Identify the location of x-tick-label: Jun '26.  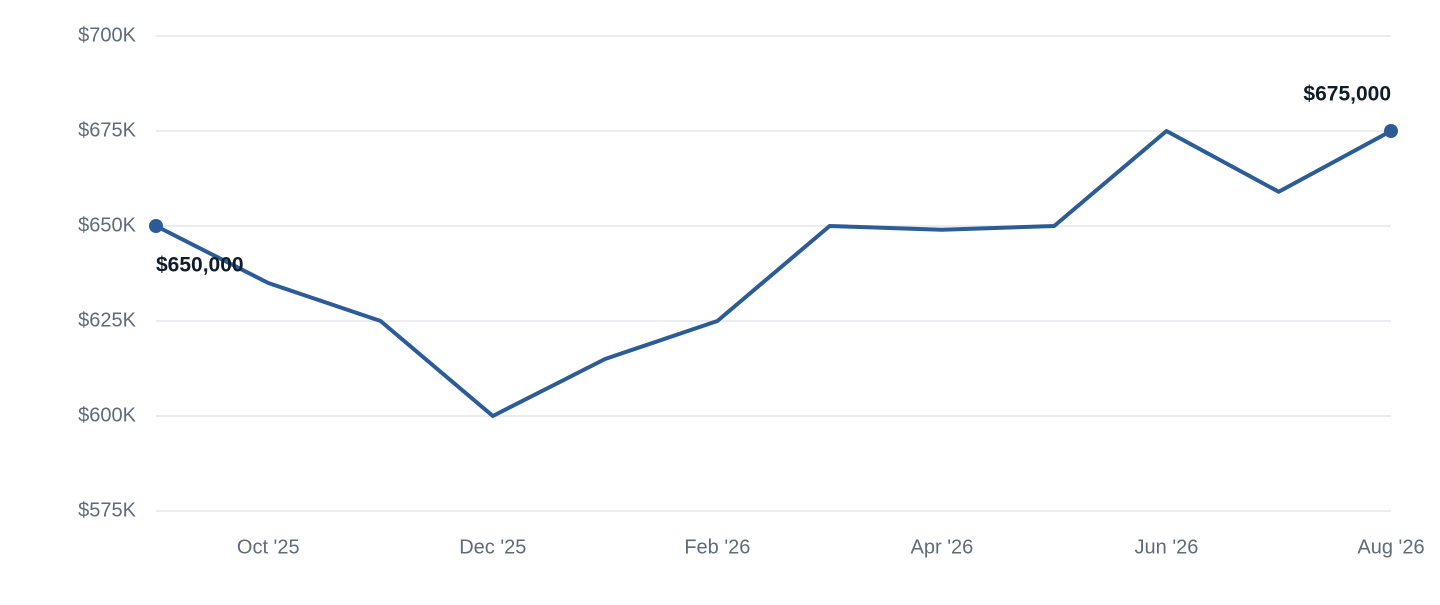
(1167, 547).